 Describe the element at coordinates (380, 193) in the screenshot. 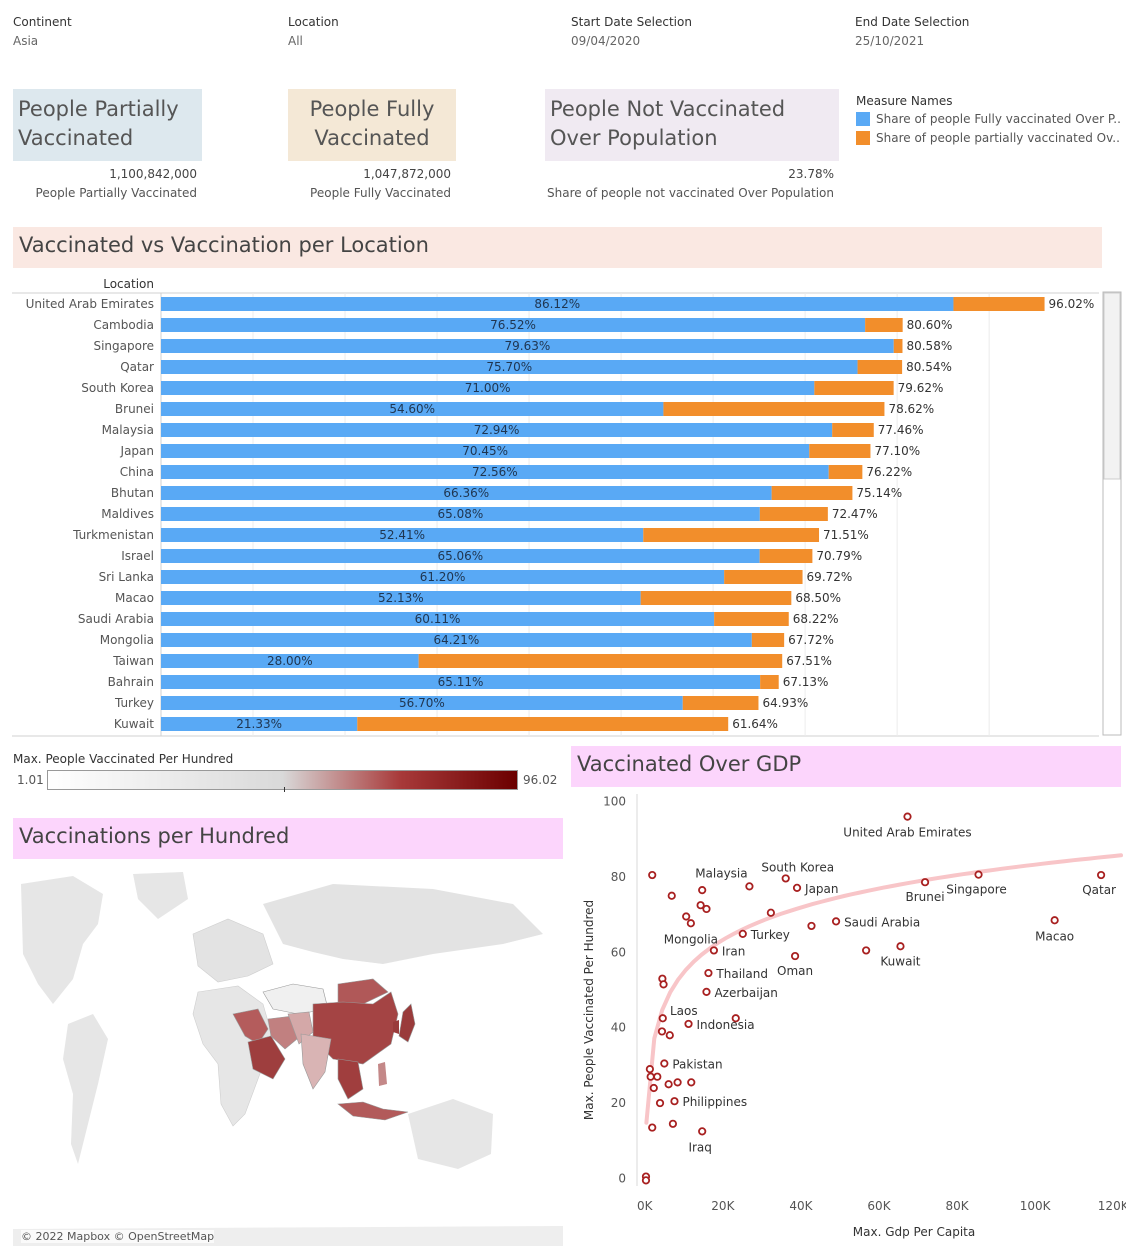

I see `kpi-fully-label: People Fully Vaccinated` at that location.